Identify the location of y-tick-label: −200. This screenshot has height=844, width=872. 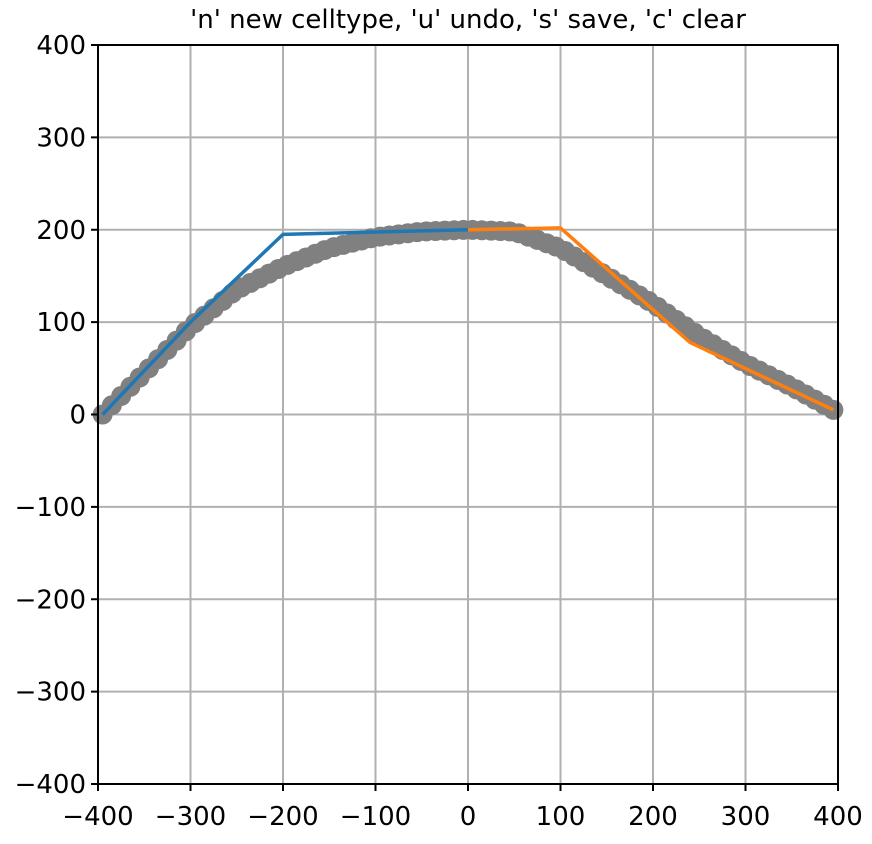
(50, 600).